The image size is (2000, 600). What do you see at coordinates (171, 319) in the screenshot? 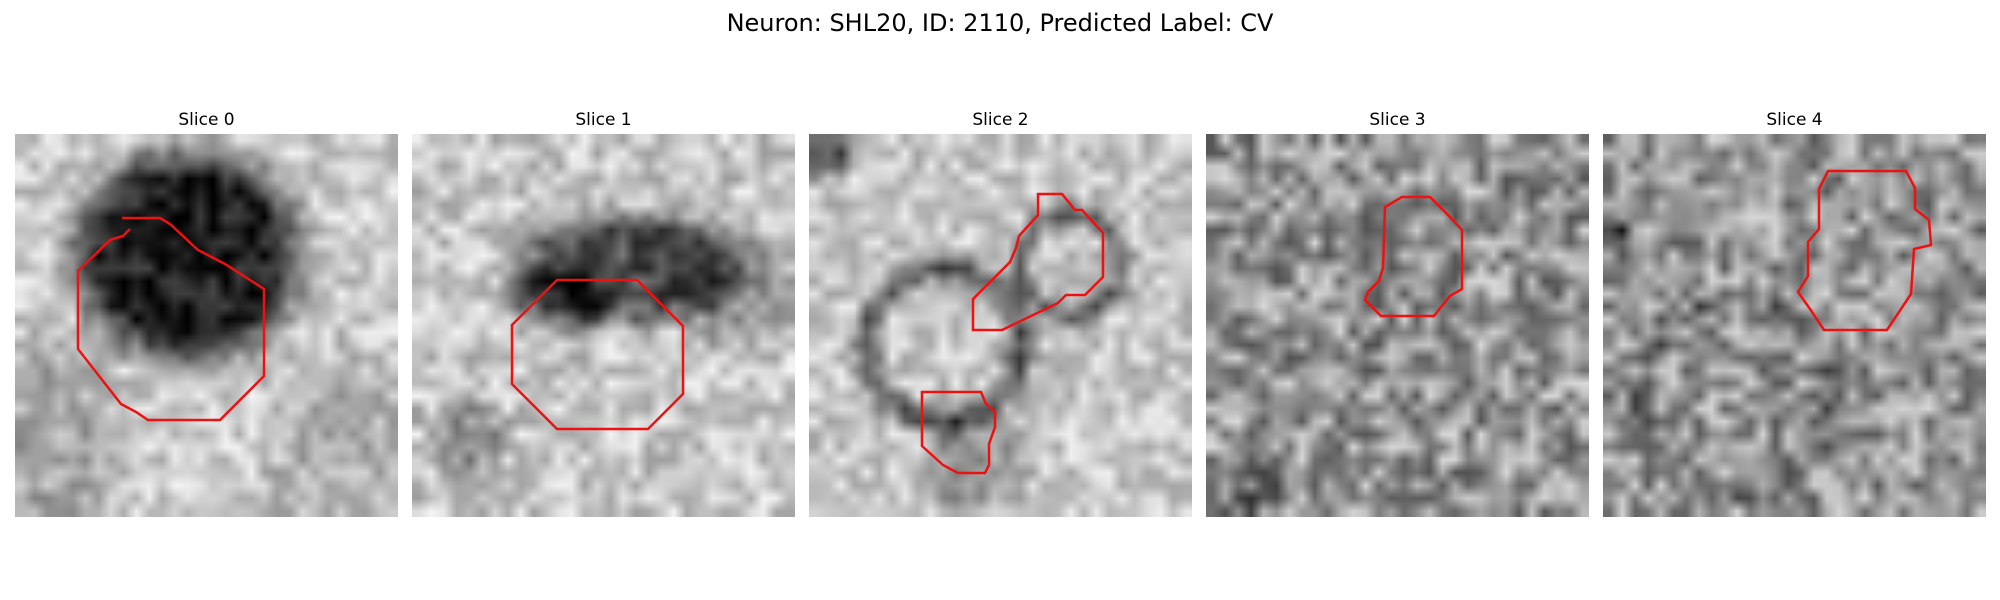
I see `slice-0-contour` at bounding box center [171, 319].